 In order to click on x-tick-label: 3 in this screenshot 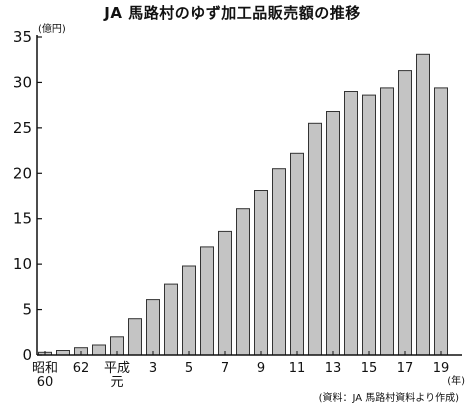, I will do `click(153, 368)`.